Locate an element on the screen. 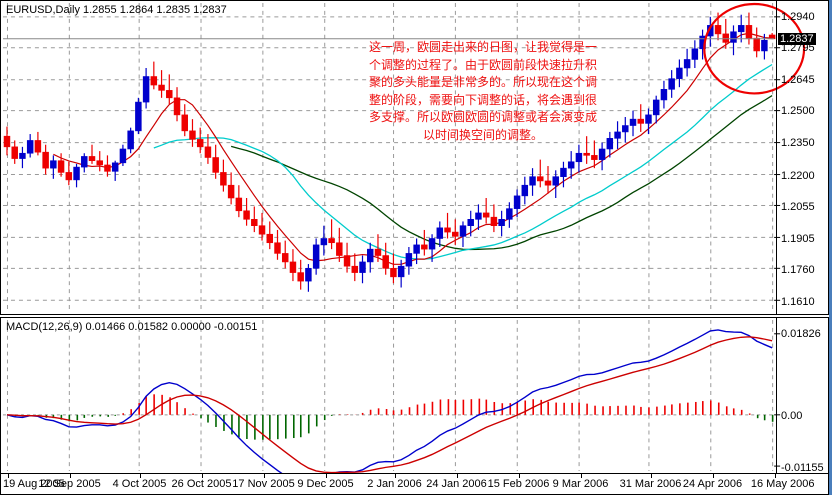 This screenshot has height=495, width=832. price-axis-divider is located at coordinates (776, 157).